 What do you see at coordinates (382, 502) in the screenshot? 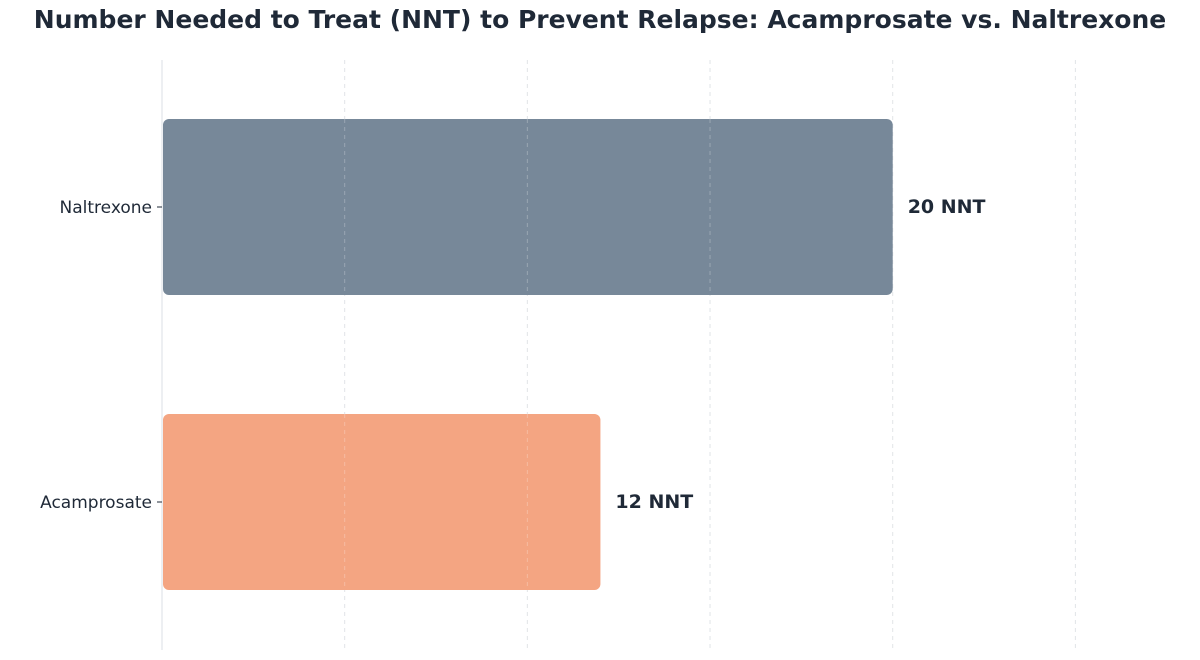
I see `bar-acamprosate` at bounding box center [382, 502].